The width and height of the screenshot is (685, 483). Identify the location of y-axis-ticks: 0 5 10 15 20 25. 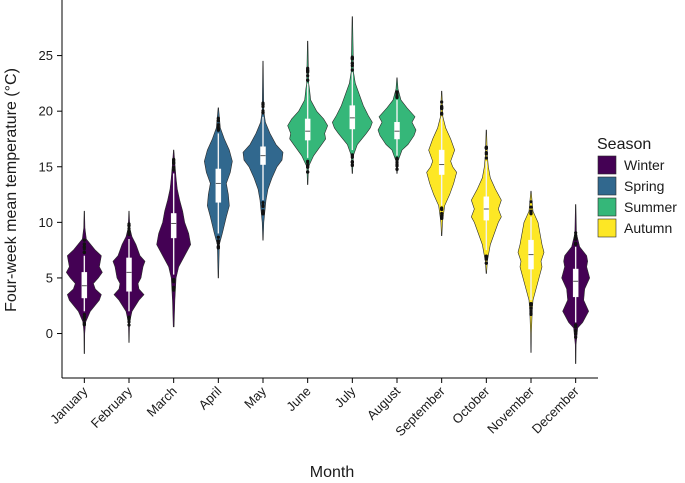
(50, 194).